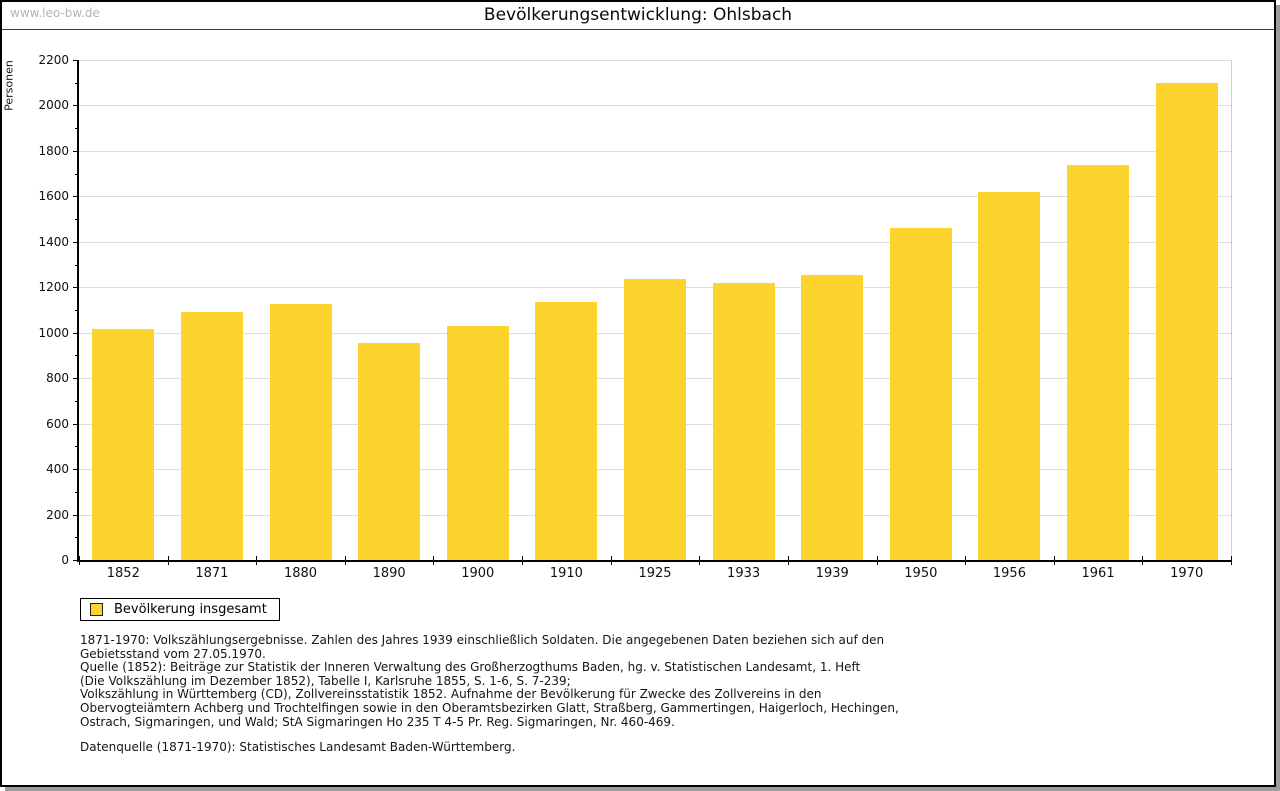 The width and height of the screenshot is (1280, 791). What do you see at coordinates (1187, 573) in the screenshot?
I see `x-tick-label: 1970` at bounding box center [1187, 573].